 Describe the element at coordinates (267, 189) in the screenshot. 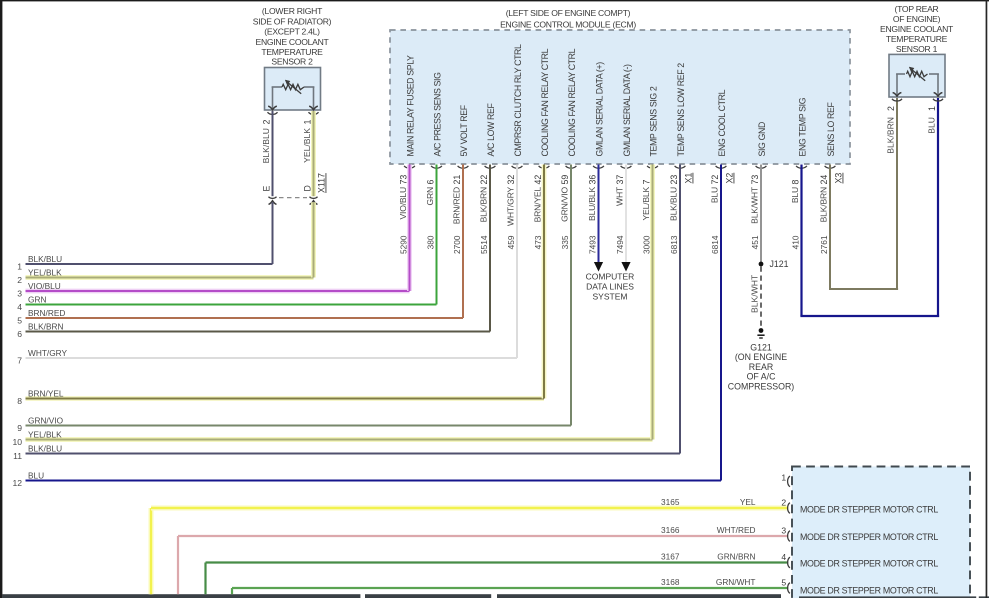

I see `svg-text: E` at that location.